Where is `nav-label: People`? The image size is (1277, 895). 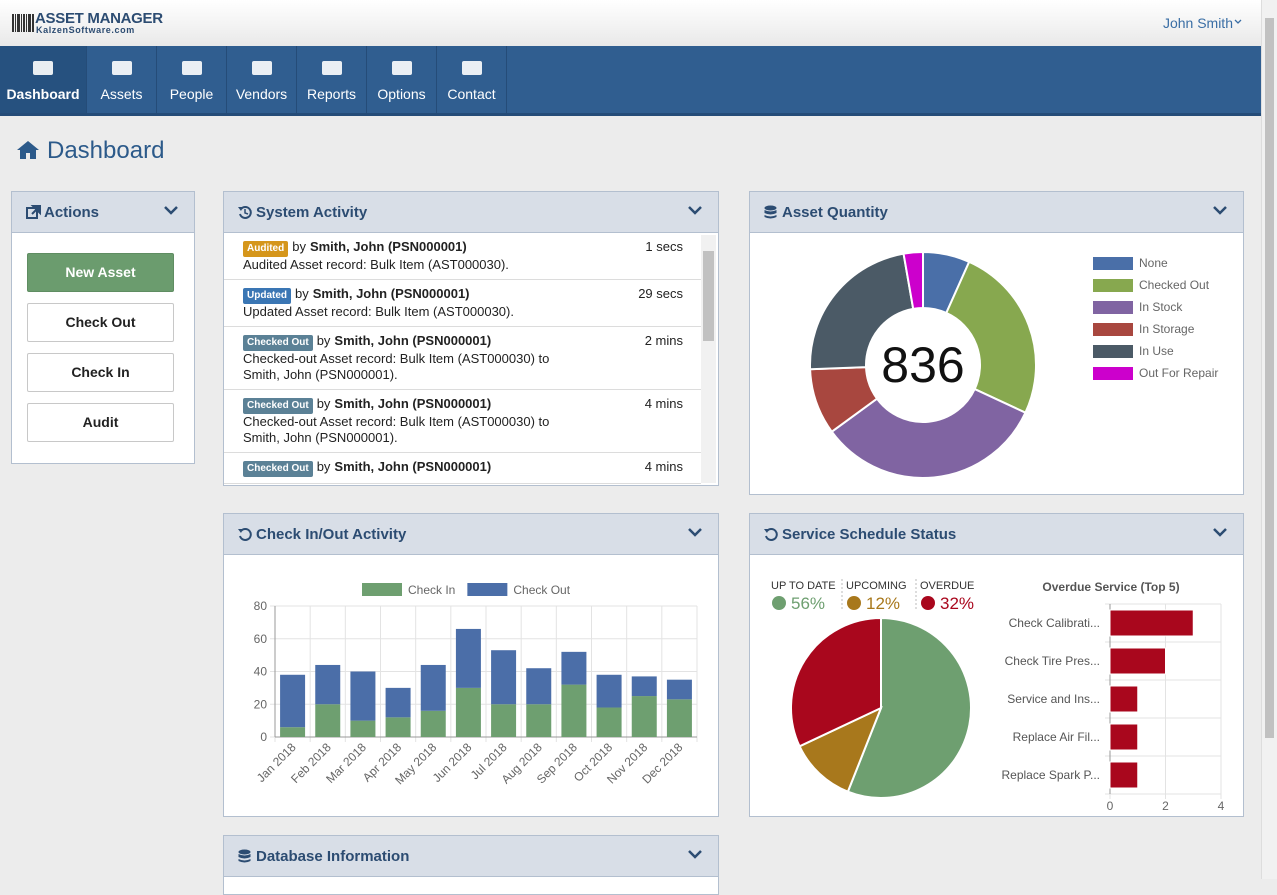 nav-label: People is located at coordinates (191, 94).